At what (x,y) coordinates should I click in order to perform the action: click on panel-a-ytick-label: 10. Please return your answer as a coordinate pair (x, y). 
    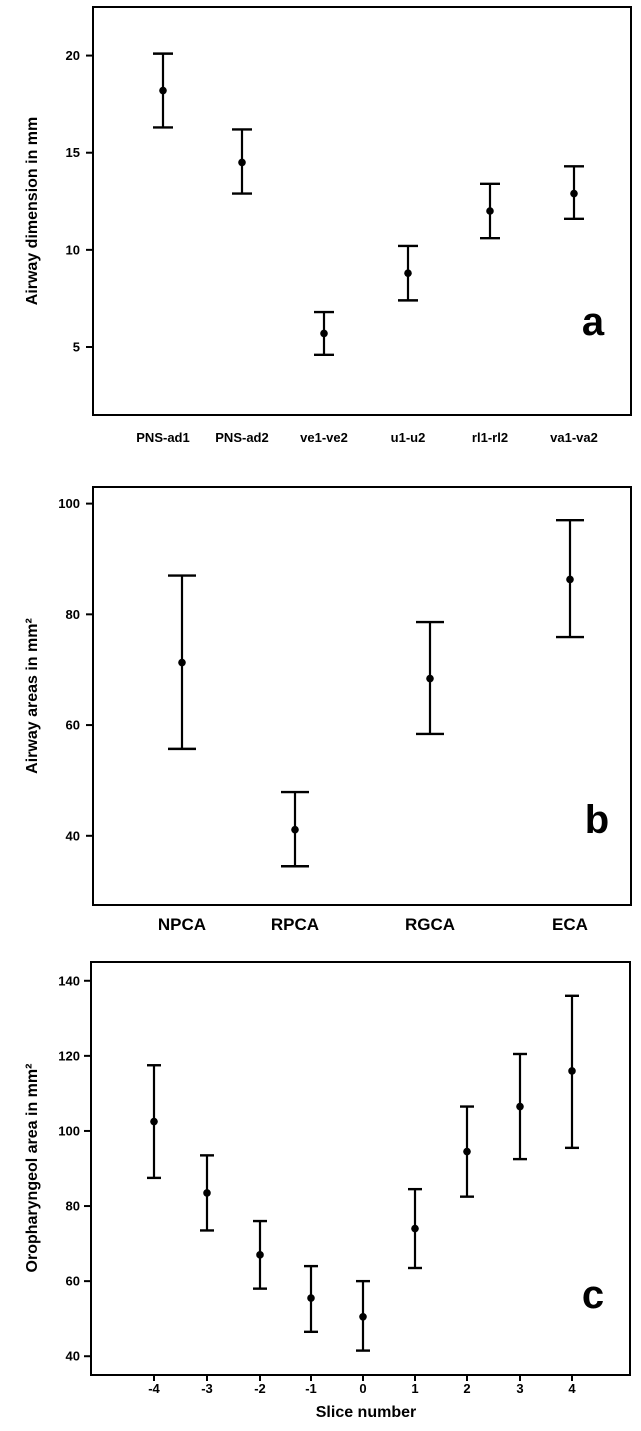
    Looking at the image, I should click on (73, 249).